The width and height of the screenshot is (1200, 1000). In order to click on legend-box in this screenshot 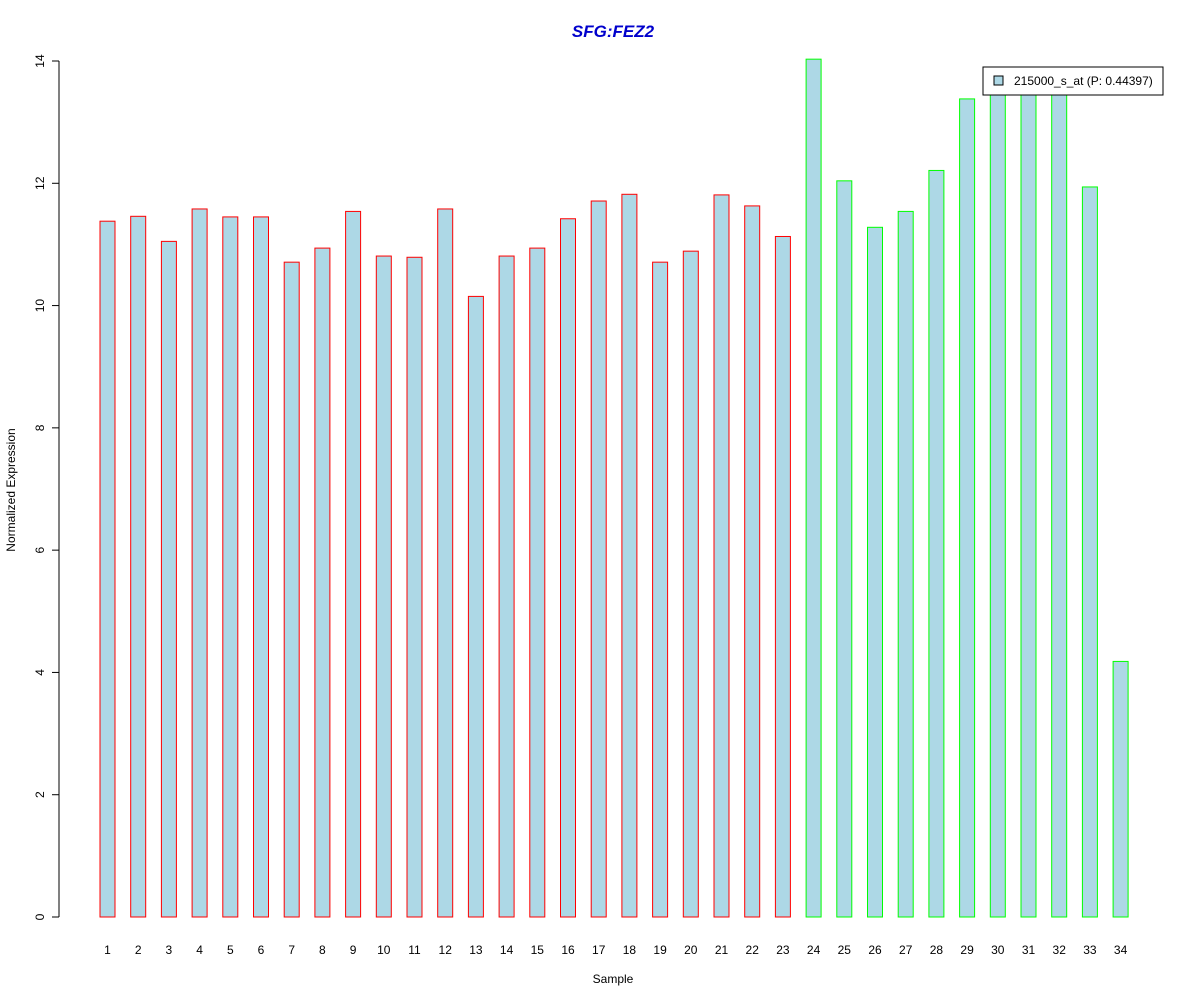, I will do `click(1073, 81)`.